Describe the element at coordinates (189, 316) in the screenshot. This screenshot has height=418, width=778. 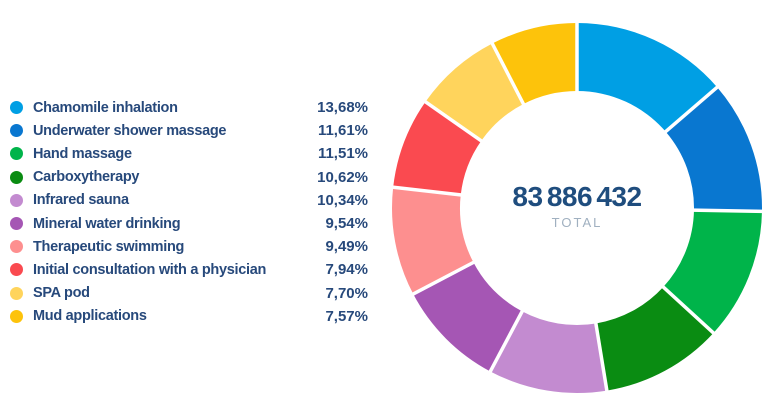
I see `legend-item: Mud applications 7,57%` at that location.